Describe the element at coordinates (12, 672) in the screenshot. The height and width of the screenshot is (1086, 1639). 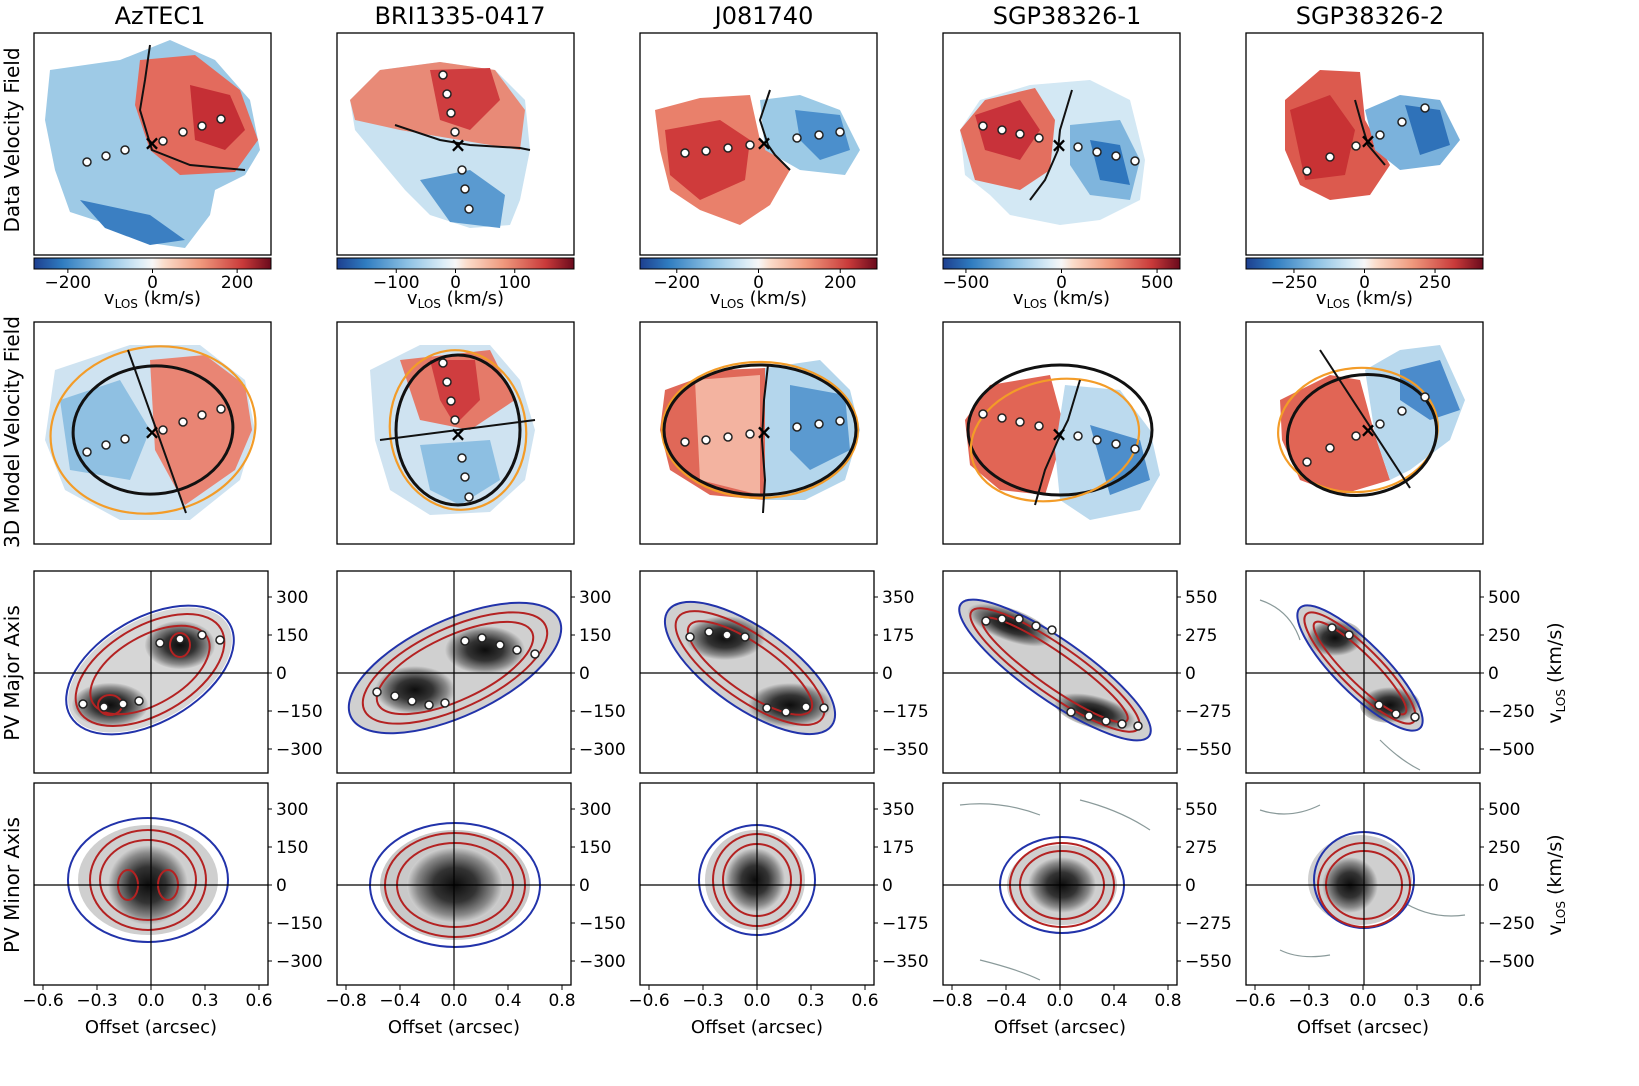
I see `row-label-pv-major: PV Major Axis` at that location.